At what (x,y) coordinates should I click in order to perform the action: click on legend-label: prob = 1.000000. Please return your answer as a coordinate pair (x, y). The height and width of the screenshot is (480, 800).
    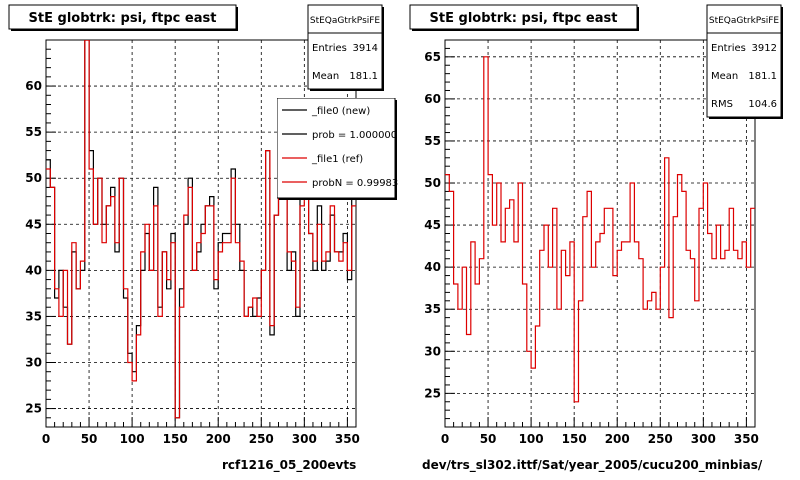
    Looking at the image, I should click on (354, 135).